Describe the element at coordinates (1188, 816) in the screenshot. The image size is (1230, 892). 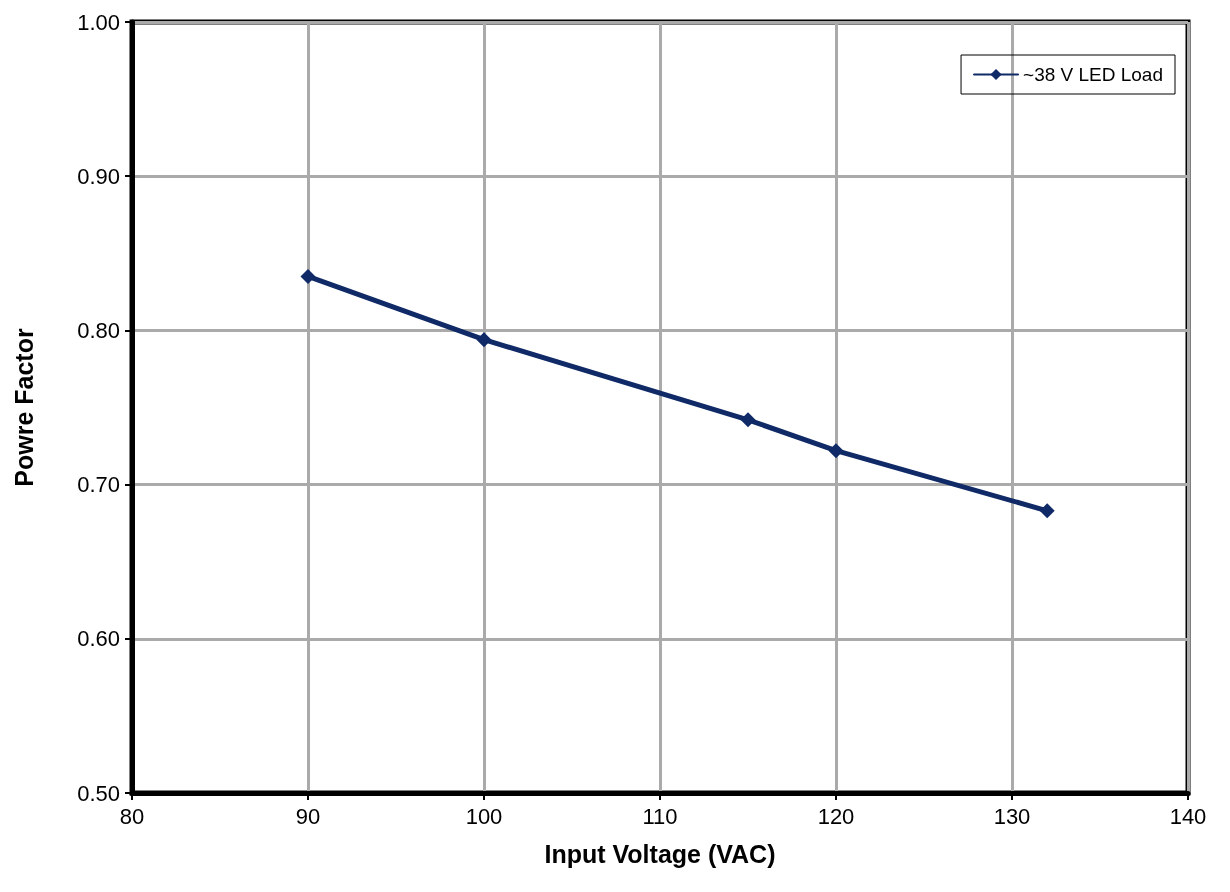
I see `x-tick-label: 140` at that location.